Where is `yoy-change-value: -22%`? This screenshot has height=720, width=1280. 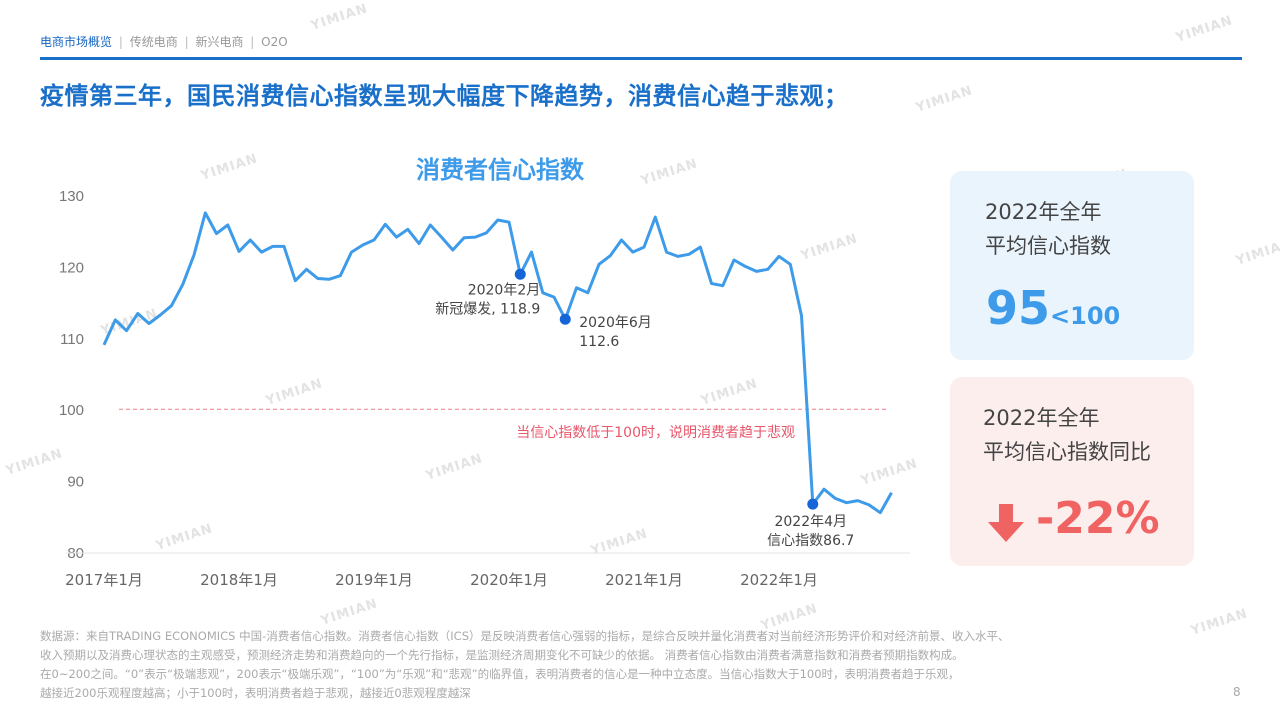
yoy-change-value: -22% is located at coordinates (1098, 518).